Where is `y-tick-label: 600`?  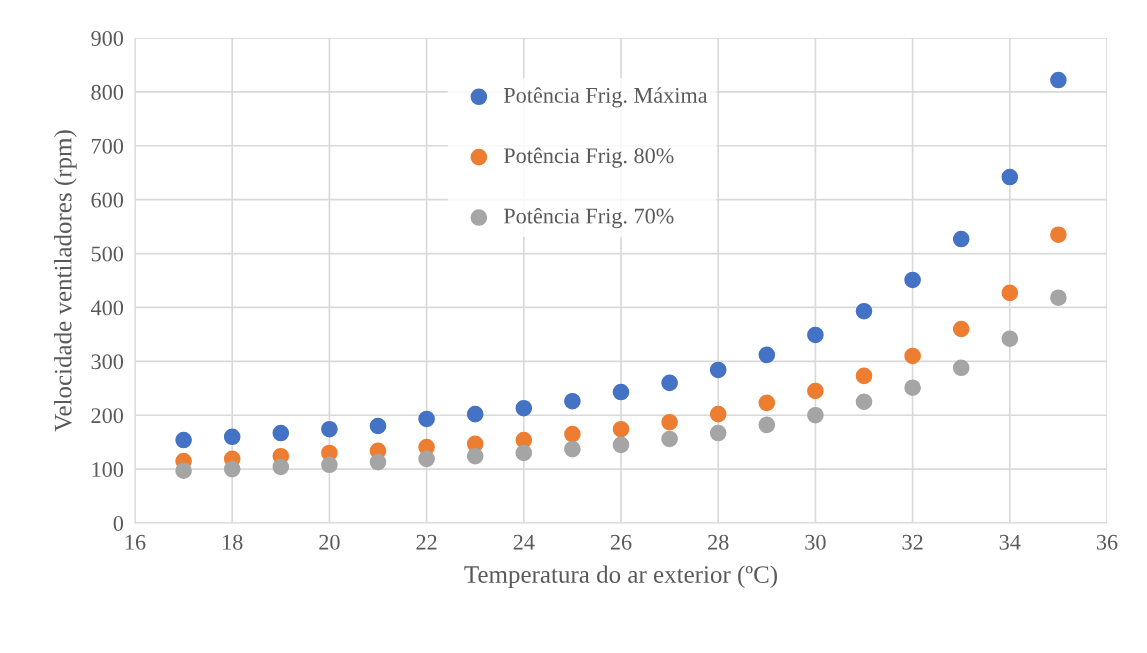 y-tick-label: 600 is located at coordinates (107, 200).